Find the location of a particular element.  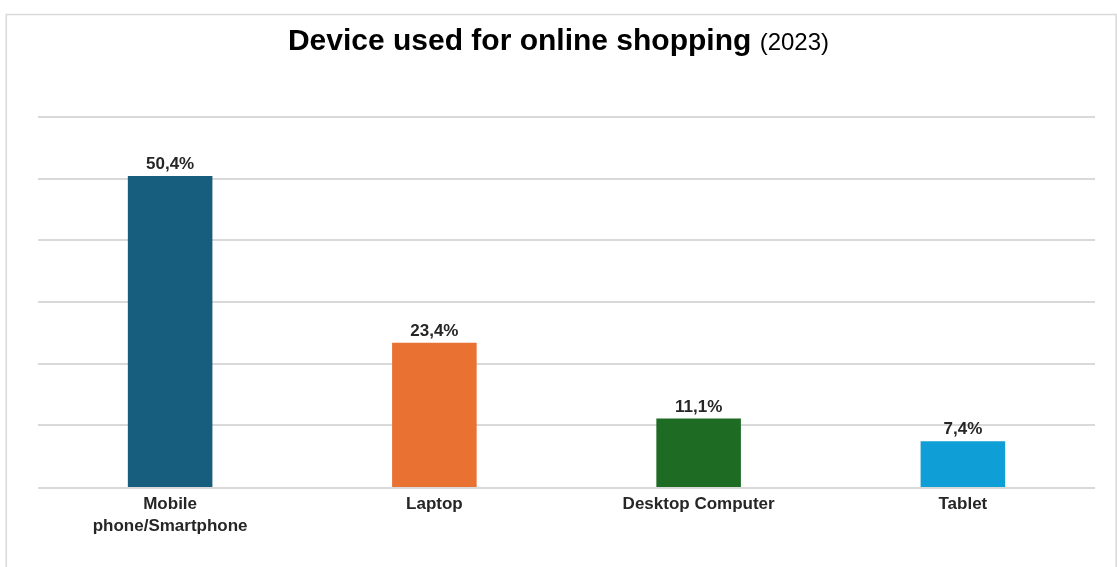

data-label: 23,4% is located at coordinates (434, 330).